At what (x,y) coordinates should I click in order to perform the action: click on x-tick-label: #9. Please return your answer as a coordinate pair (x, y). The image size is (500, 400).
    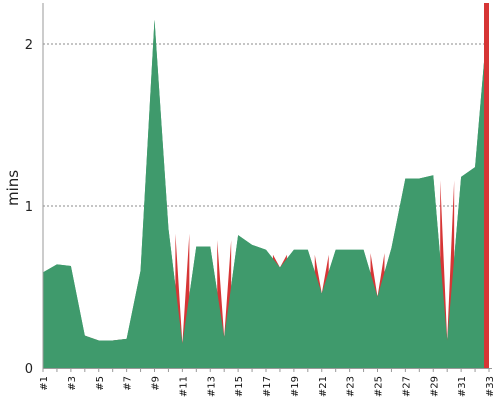
    Looking at the image, I should click on (156, 383).